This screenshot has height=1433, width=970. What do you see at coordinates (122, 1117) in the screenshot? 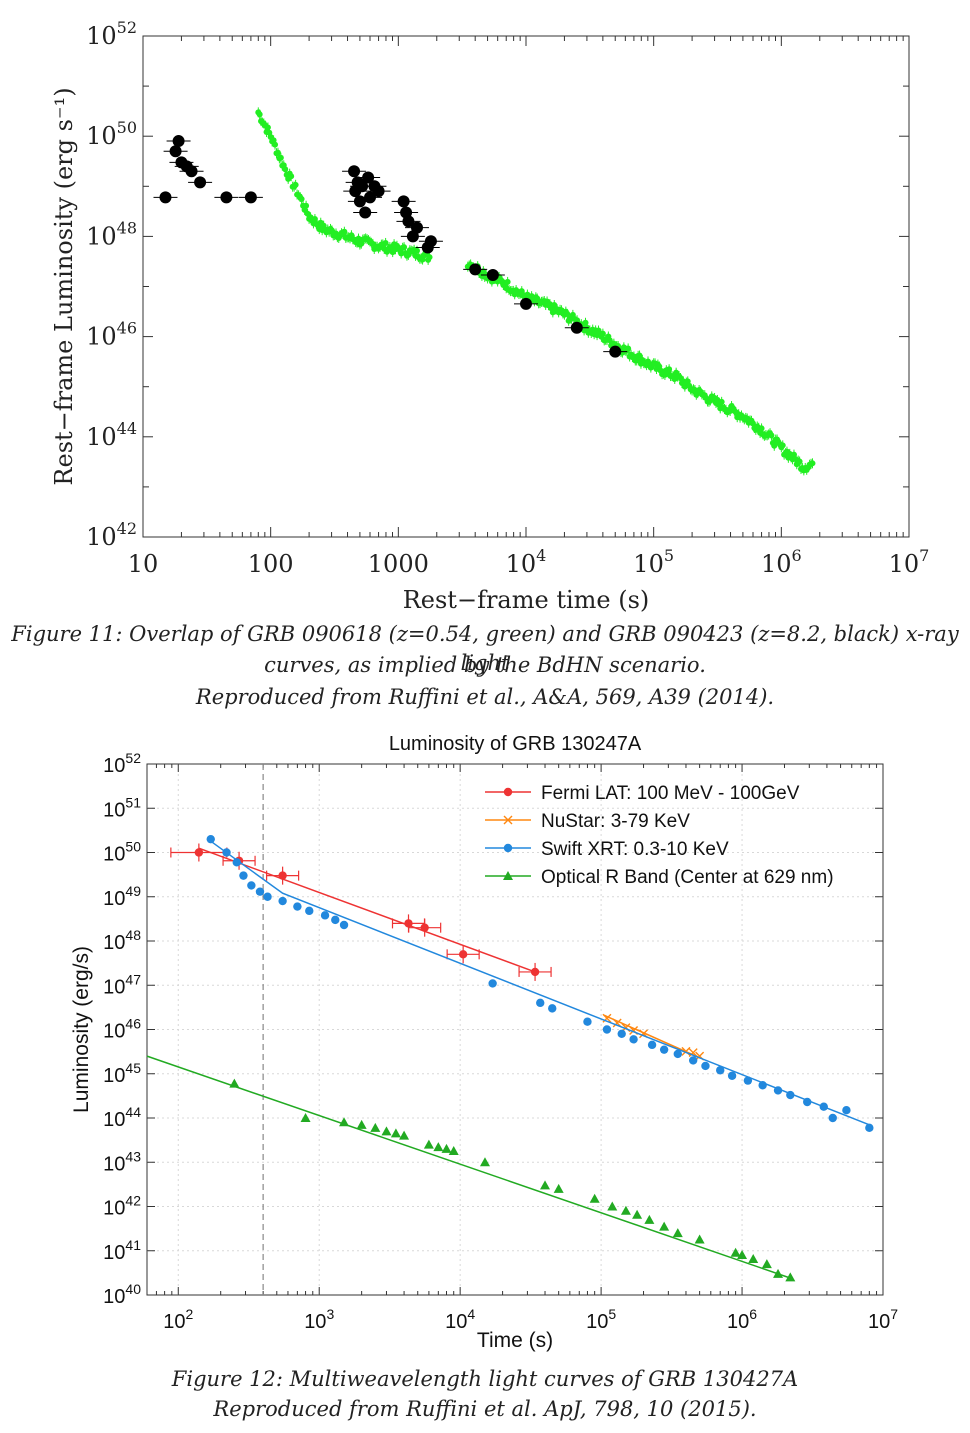
I see `y-tick-label: 1044` at bounding box center [122, 1117].